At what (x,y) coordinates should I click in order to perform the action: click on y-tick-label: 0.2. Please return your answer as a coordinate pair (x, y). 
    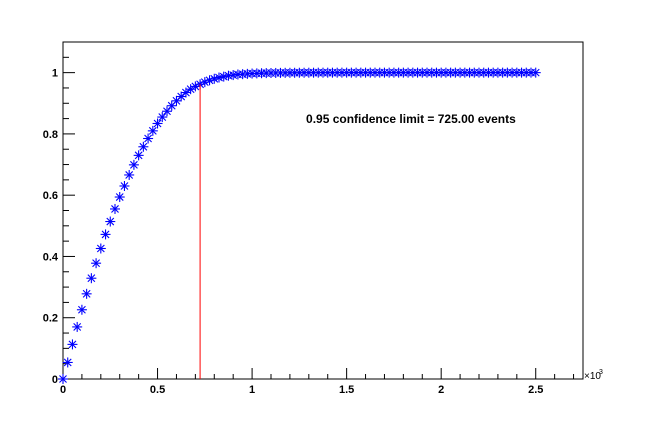
    Looking at the image, I should click on (50, 319).